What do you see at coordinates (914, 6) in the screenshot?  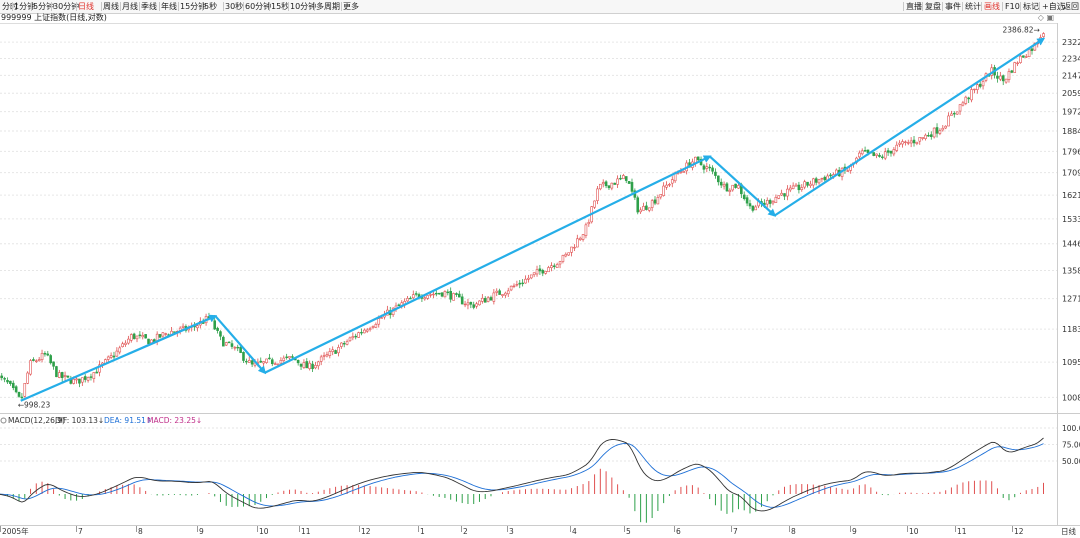 I see `tool-0-button: 直播` at bounding box center [914, 6].